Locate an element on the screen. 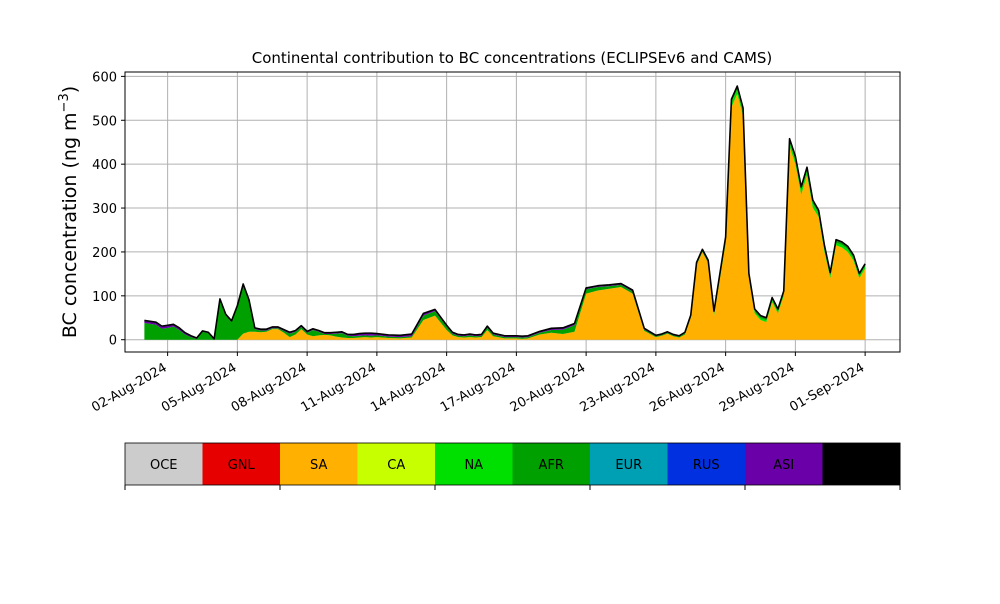  legend-label-na: NA is located at coordinates (473, 465).